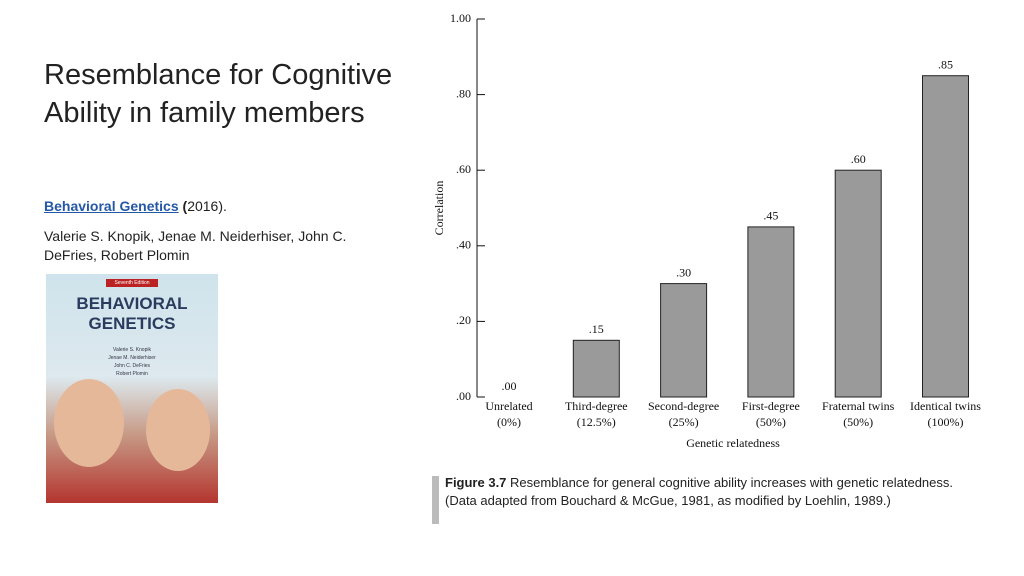  Describe the element at coordinates (132, 313) in the screenshot. I see `cover-title: BEHAVIORAL GENETICS` at that location.